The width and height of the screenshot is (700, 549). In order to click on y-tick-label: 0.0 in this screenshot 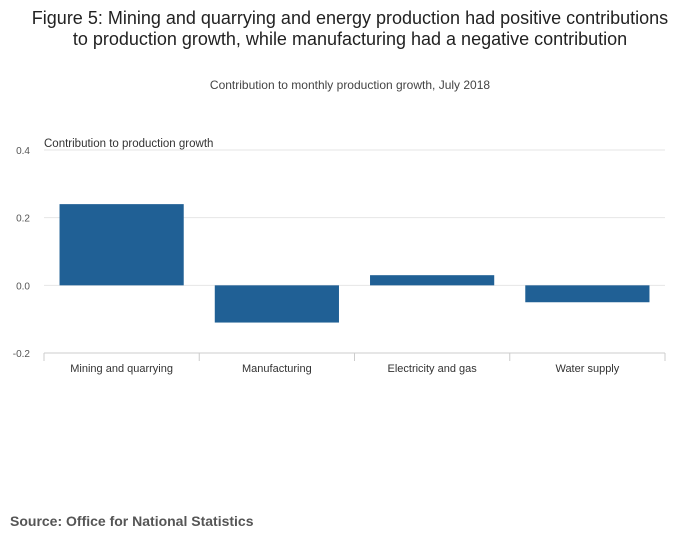, I will do `click(23, 286)`.